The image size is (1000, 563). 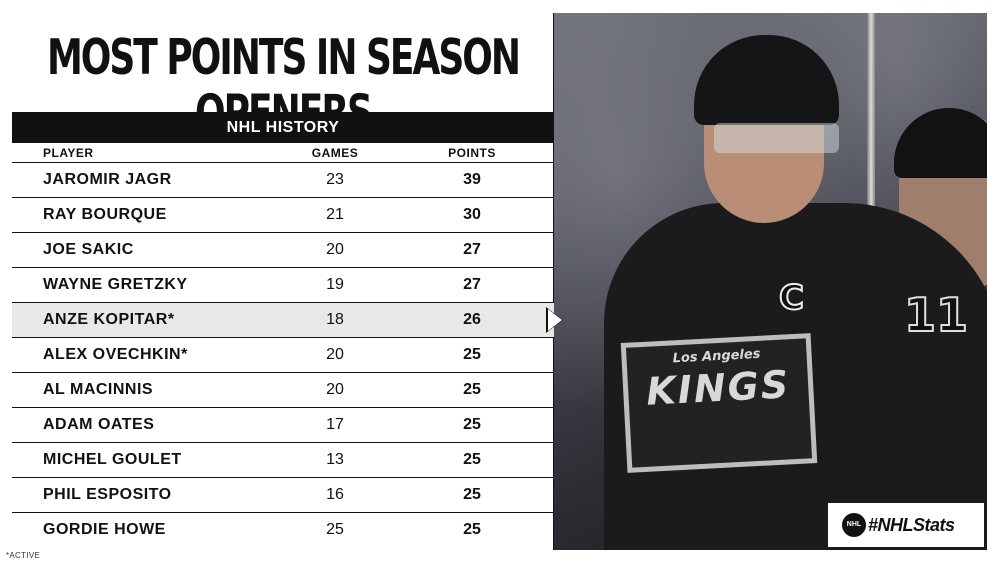 What do you see at coordinates (68, 153) in the screenshot?
I see `column-header-player: PLAYER` at bounding box center [68, 153].